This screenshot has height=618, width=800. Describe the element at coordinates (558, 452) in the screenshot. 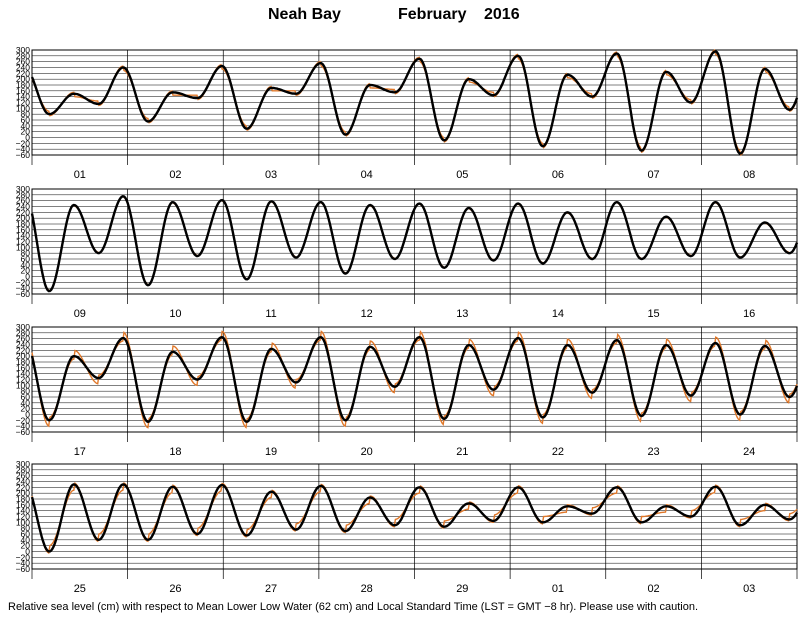

I see `x-tick-label: 22` at that location.